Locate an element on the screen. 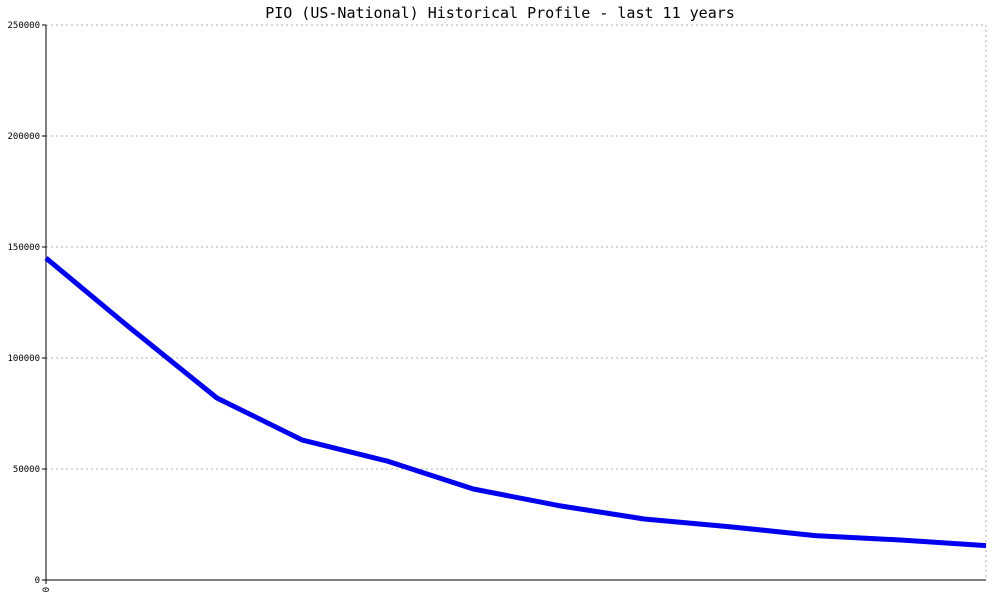 The image size is (1000, 600). y-tick-label: 250000 is located at coordinates (23, 26).